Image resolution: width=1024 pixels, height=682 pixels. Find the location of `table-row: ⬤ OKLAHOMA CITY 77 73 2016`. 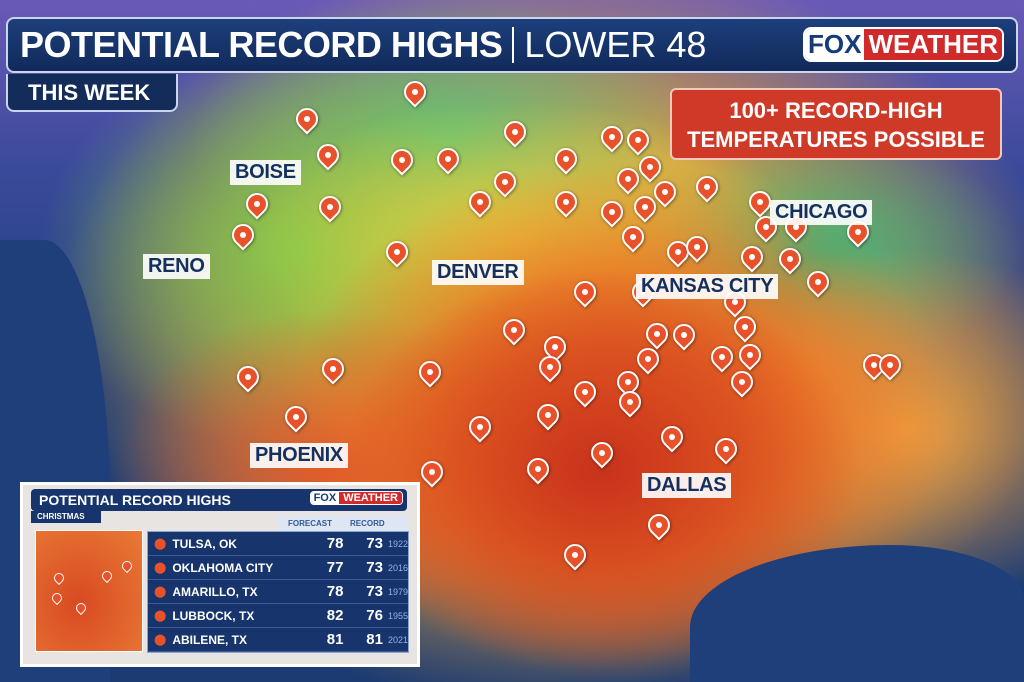

table-row: ⬤ OKLAHOMA CITY 77 73 2016 is located at coordinates (278, 568).